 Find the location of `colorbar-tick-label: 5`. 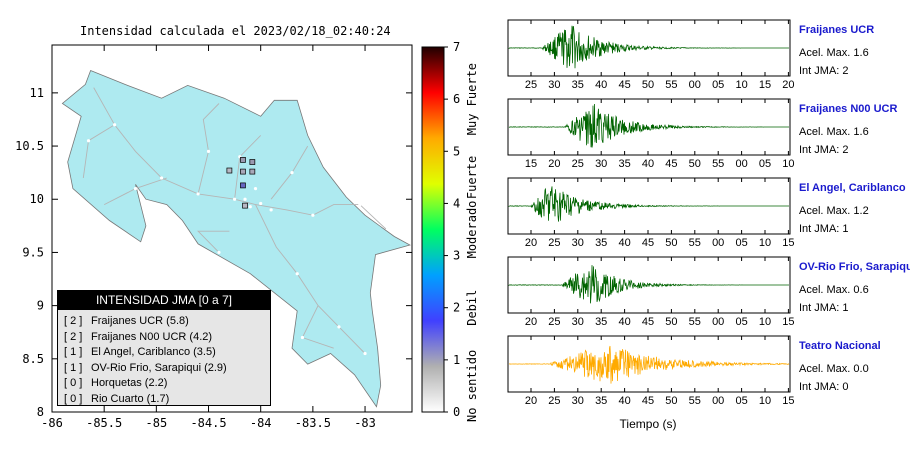

colorbar-tick-label: 5 is located at coordinates (456, 151).